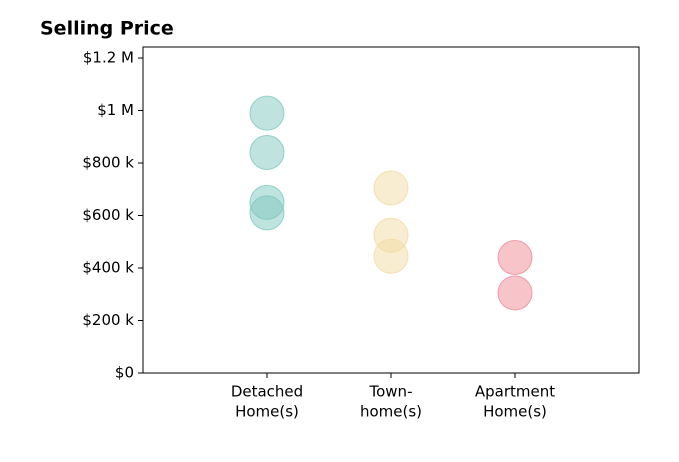 This screenshot has height=462, width=679. Describe the element at coordinates (108, 268) in the screenshot. I see `y-tick-label: $400 k` at that location.